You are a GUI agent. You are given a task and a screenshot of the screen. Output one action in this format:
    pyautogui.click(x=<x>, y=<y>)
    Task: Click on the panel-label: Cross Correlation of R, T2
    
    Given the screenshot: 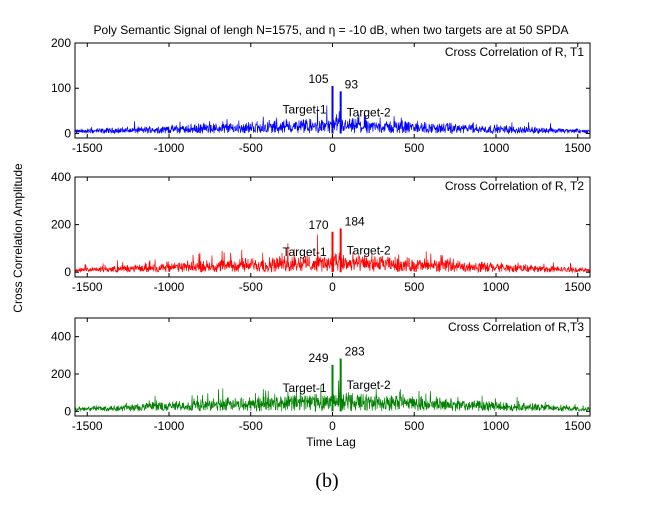 What is the action you would take?
    pyautogui.click(x=514, y=186)
    